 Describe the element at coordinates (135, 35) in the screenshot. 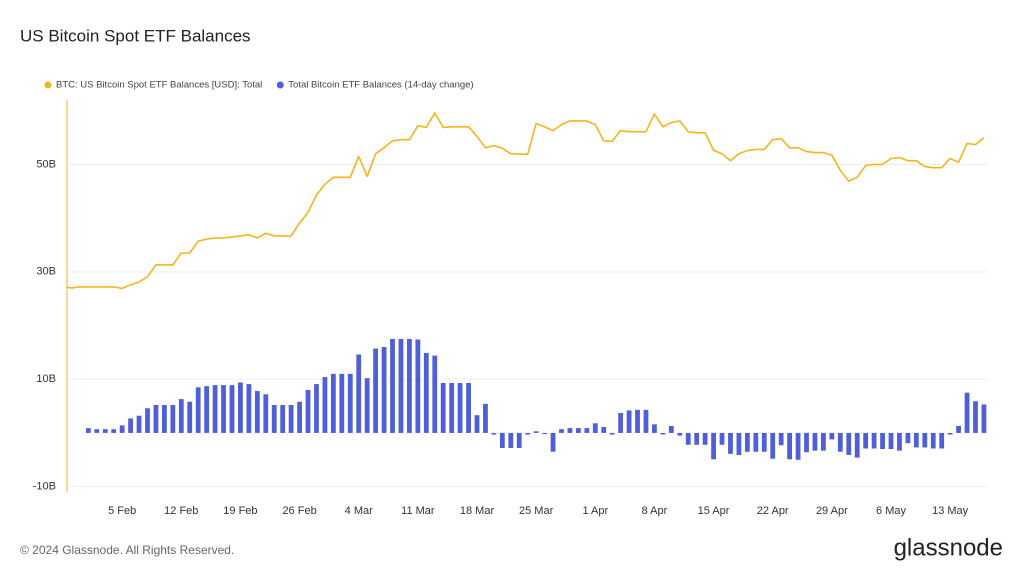

I see `chart-title: US Bitcoin Spot ETF Balances` at that location.